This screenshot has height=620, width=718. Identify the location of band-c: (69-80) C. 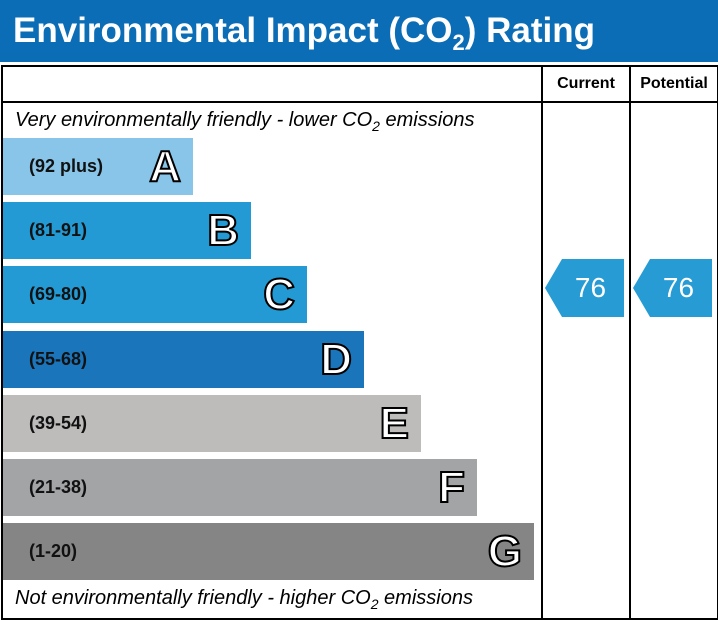
(155, 295).